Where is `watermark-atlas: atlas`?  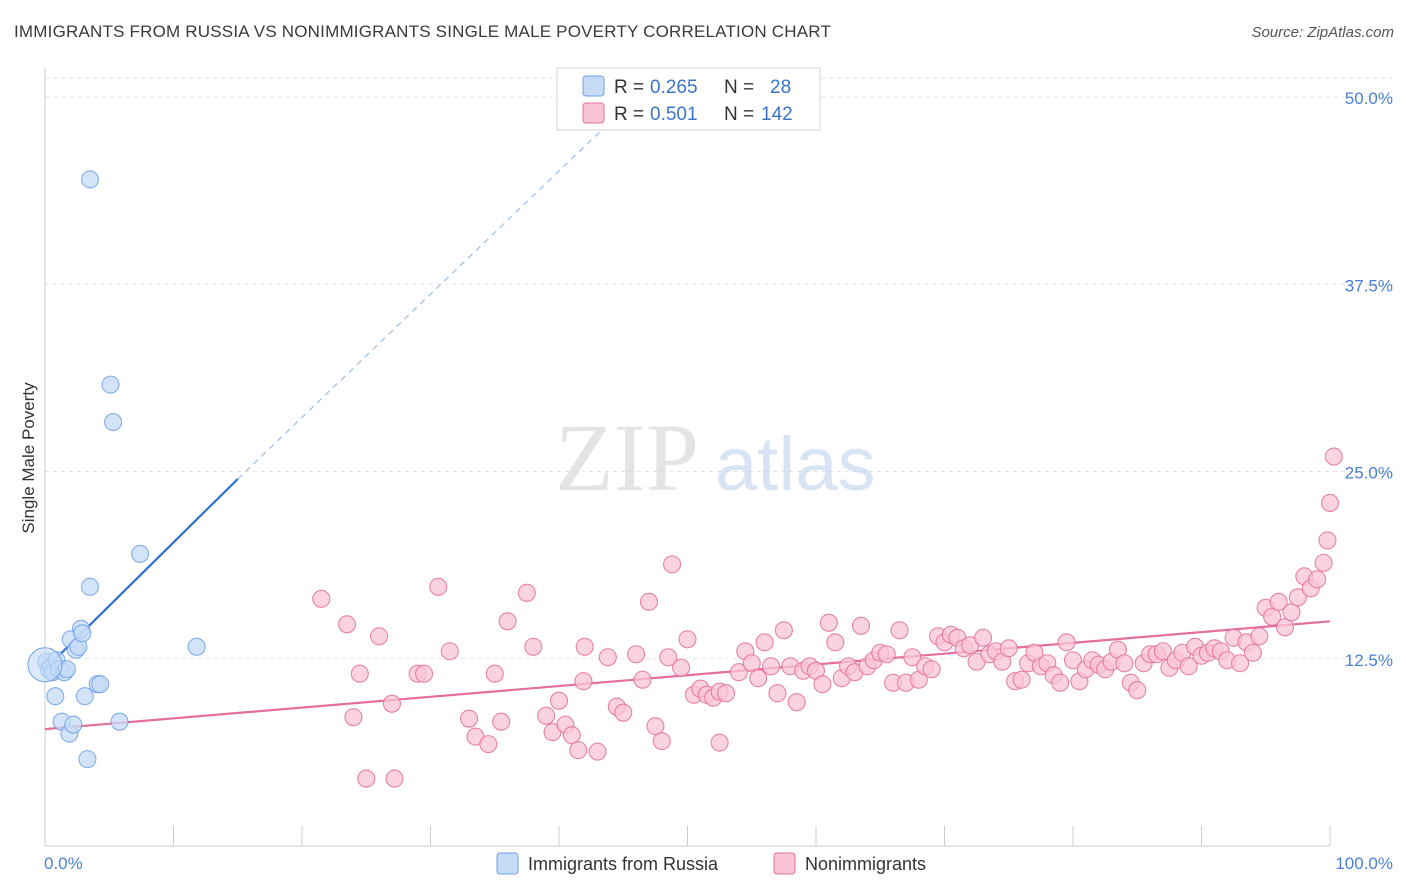
watermark-atlas: atlas is located at coordinates (795, 464).